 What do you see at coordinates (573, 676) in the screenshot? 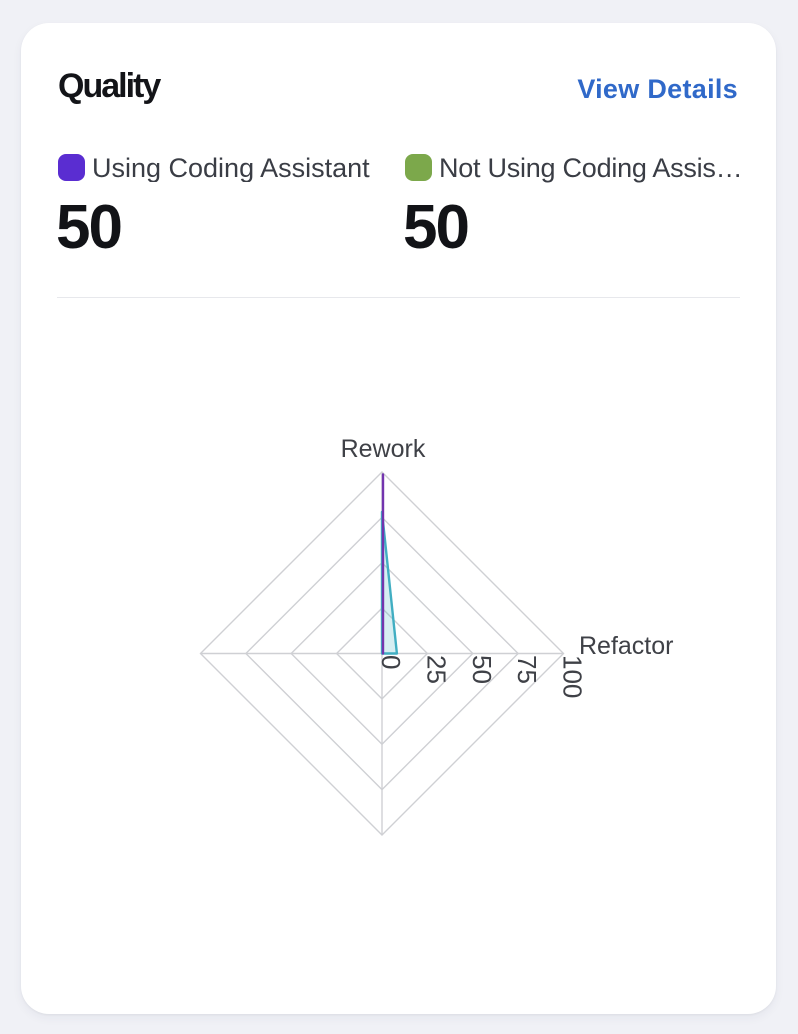
I see `svg-text: 100` at bounding box center [573, 676].